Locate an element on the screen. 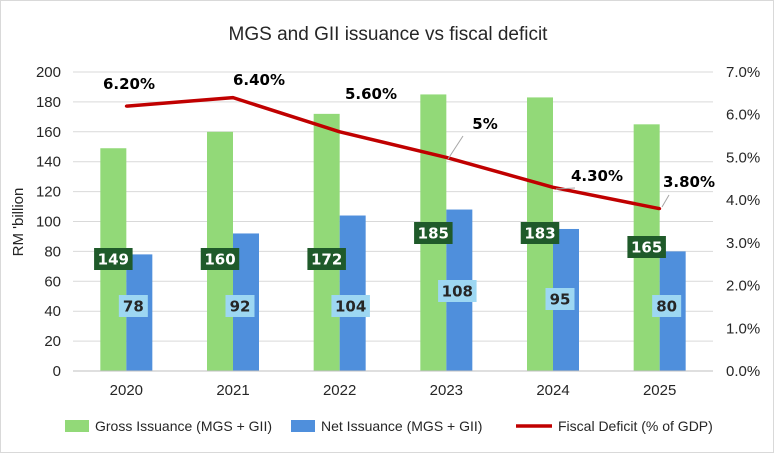  x-tick-label: 2025 is located at coordinates (659, 390).